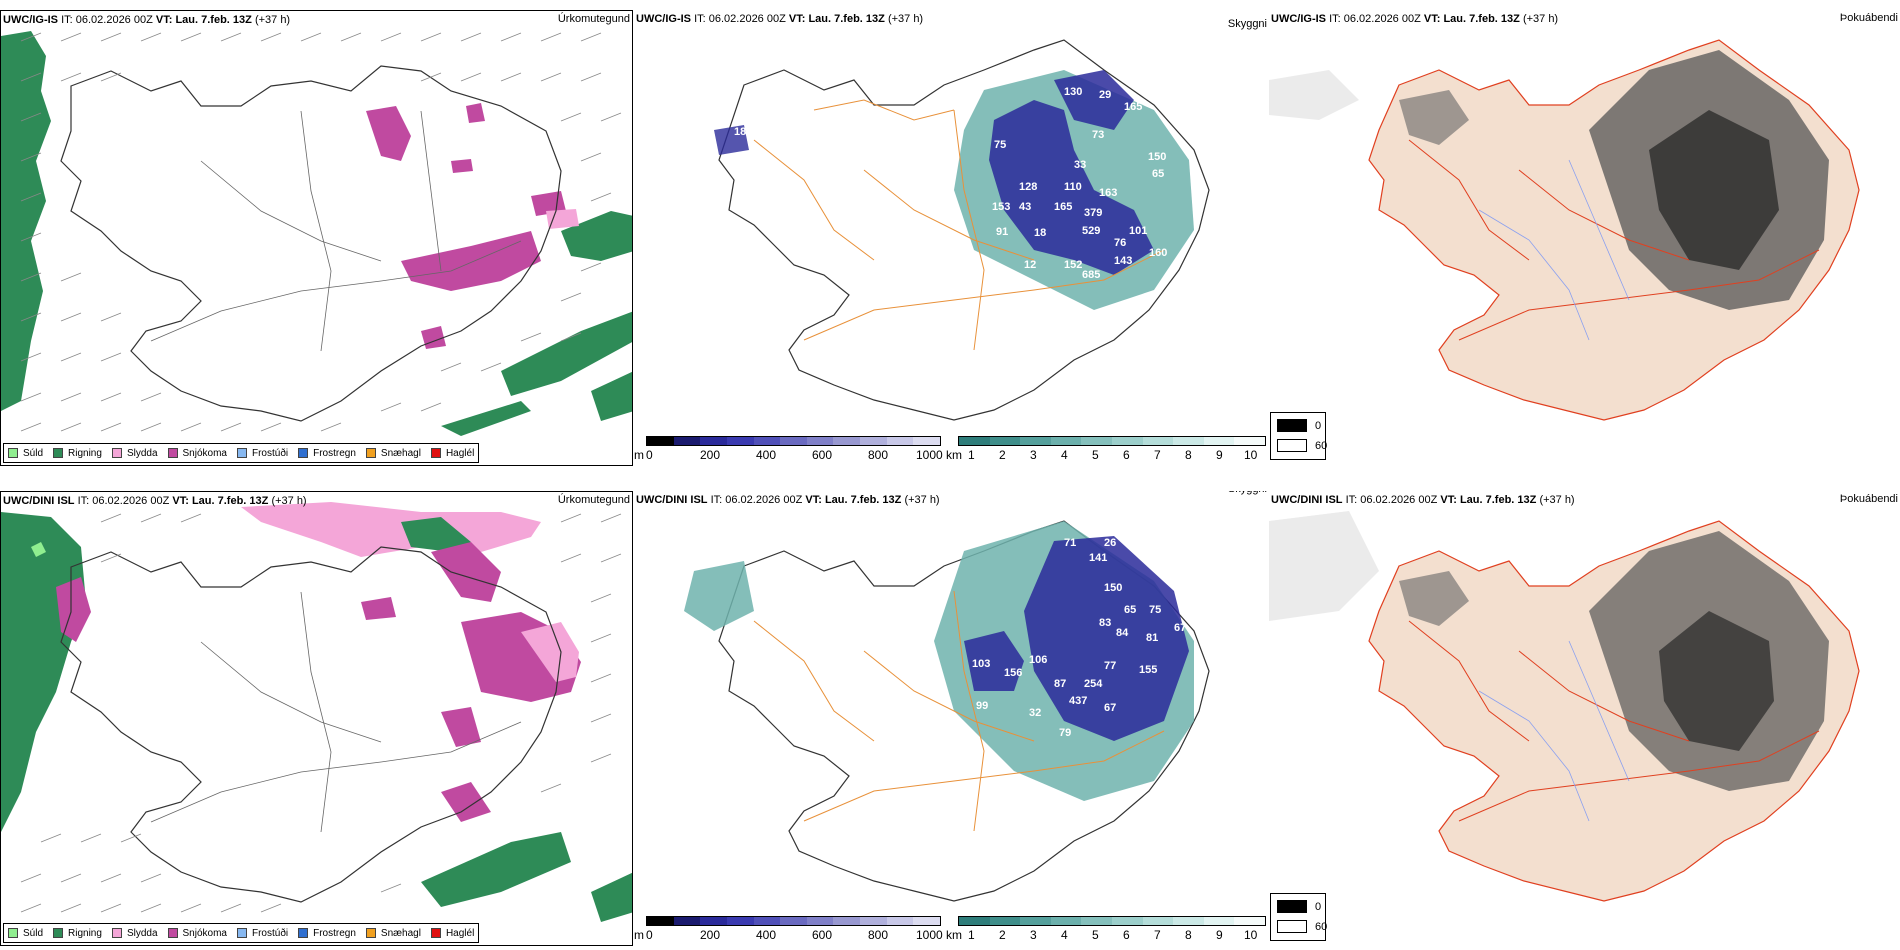 The image size is (1900, 950). What do you see at coordinates (1106, 449) in the screenshot?
I see `km-colorbar: km 1 2 3 4 5 6 7 8 9 10` at bounding box center [1106, 449].